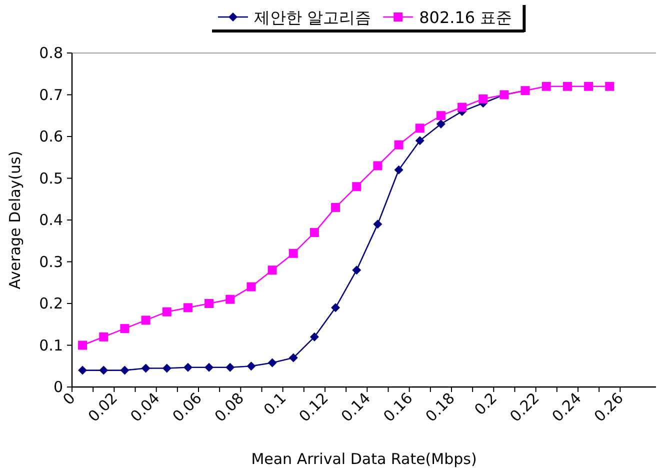 The image size is (660, 468). What do you see at coordinates (51, 137) in the screenshot?
I see `y-tick-label: 0.6` at bounding box center [51, 137].